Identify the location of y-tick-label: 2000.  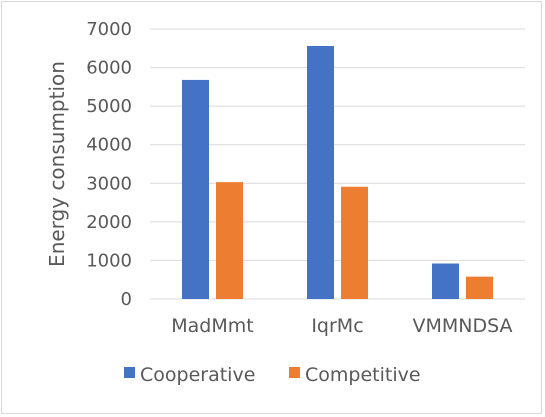
(109, 222).